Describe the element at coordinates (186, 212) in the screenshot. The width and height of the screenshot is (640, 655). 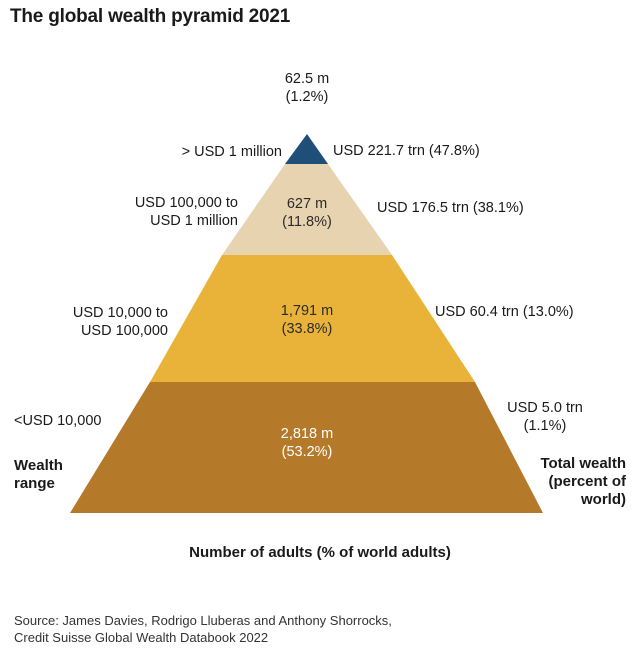
I see `tier-2-range: USD 100,000 to USD 1 million` at that location.